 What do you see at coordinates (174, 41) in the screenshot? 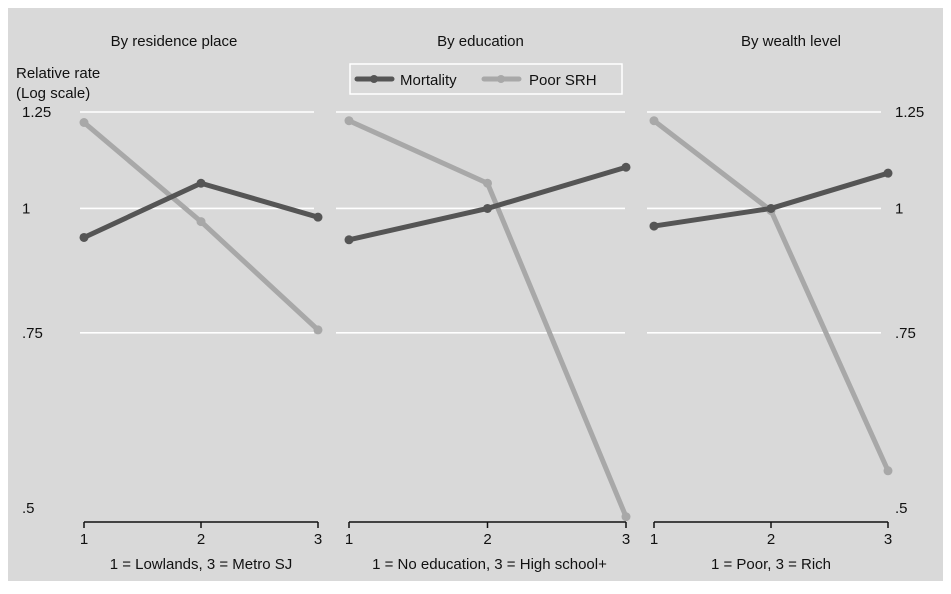
I see `panel-title: By residence place` at bounding box center [174, 41].